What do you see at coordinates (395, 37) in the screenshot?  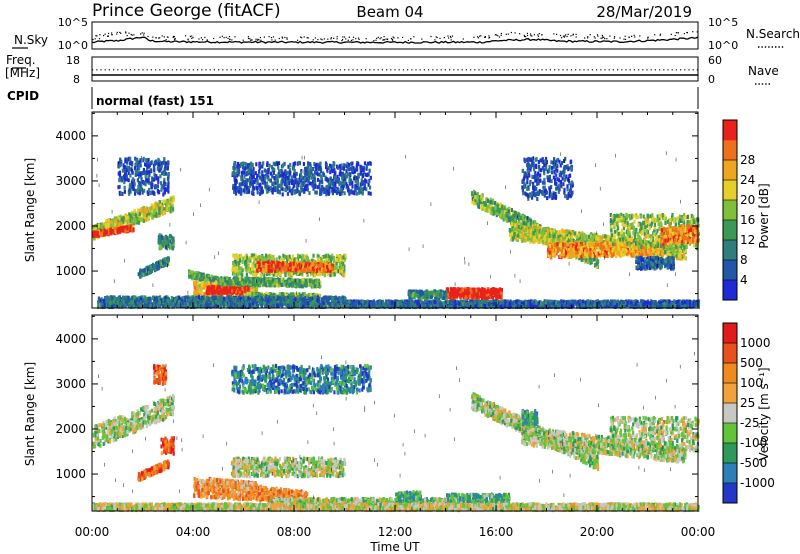 I see `noise-series-group` at bounding box center [395, 37].